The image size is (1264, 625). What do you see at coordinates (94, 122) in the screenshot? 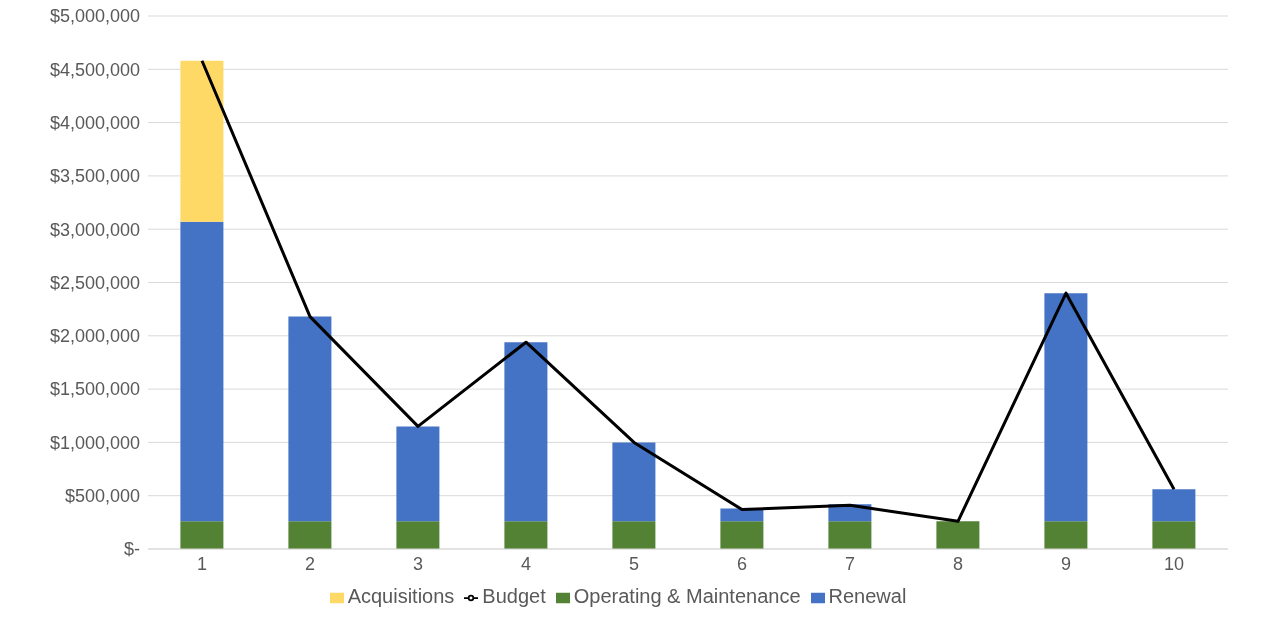
I see `y-tick-label: $4,000,000` at bounding box center [94, 122].